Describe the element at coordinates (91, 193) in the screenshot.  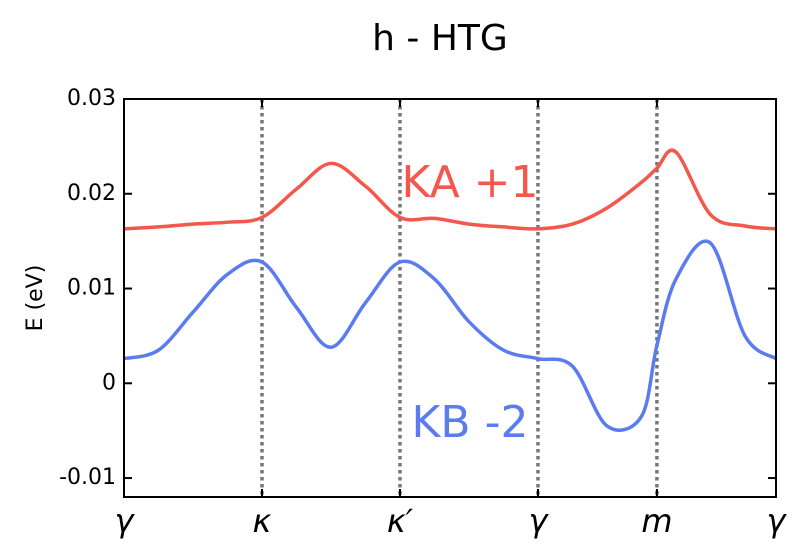
I see `y-tick-label: 0.02` at that location.